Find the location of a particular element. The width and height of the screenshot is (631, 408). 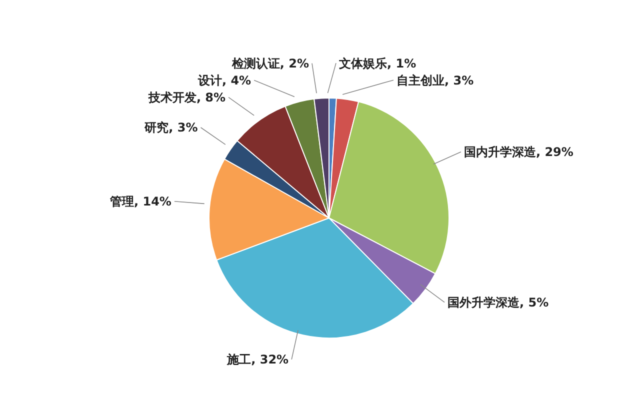

slice-label: 管理, 14% is located at coordinates (140, 201).